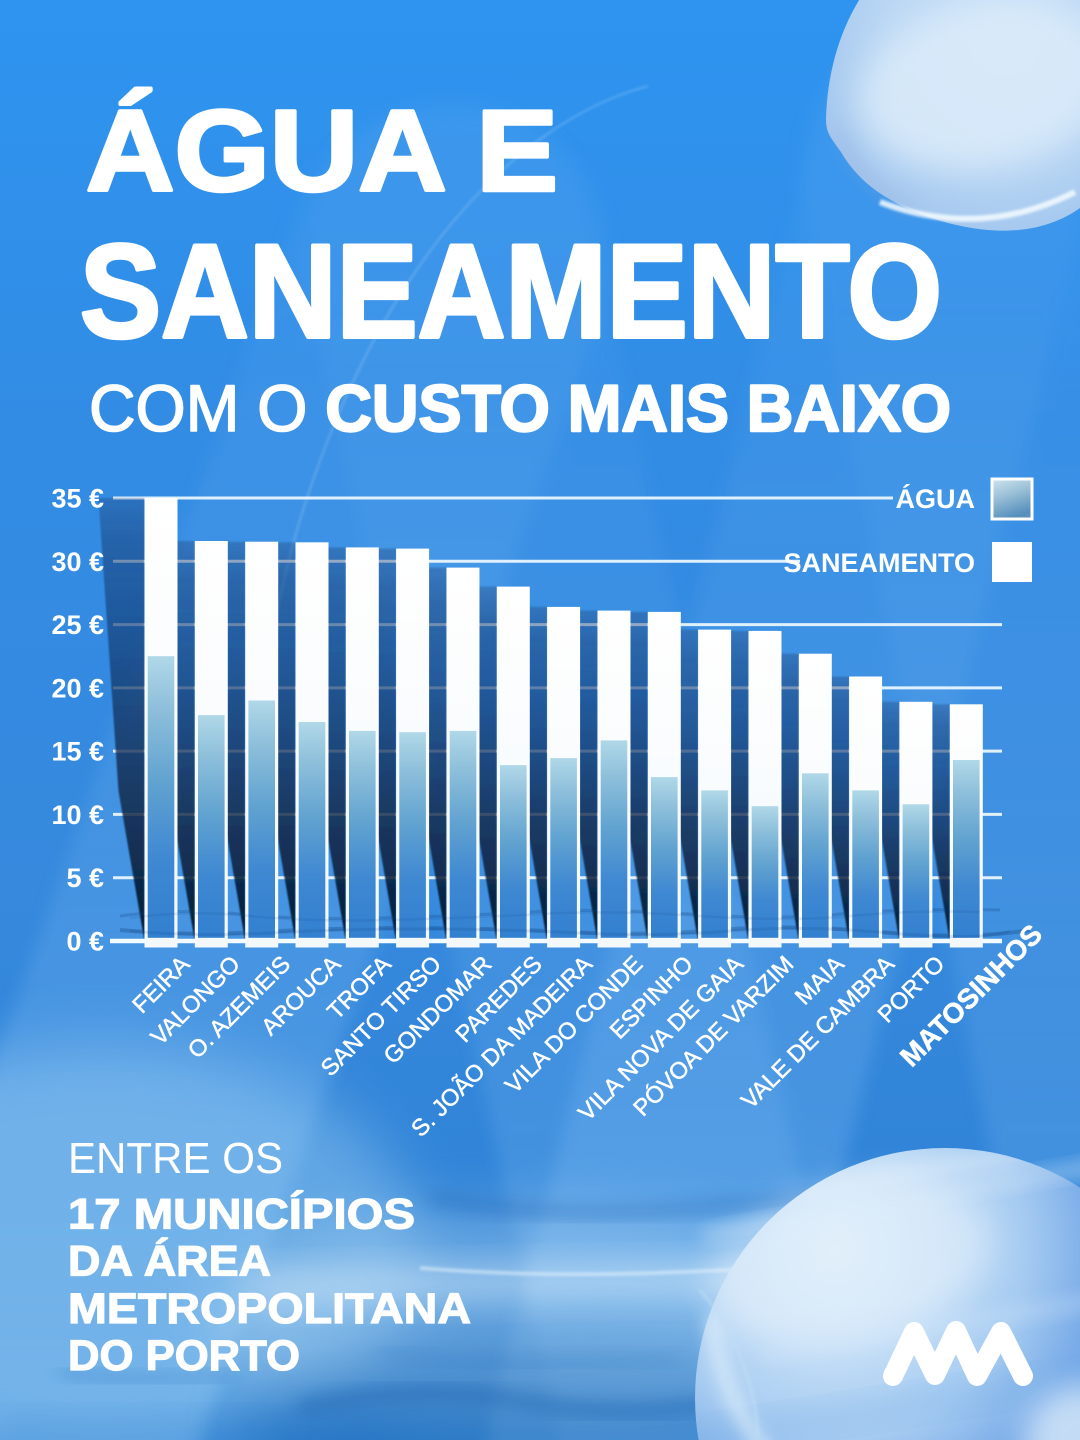 The image size is (1080, 1440). Describe the element at coordinates (77, 625) in the screenshot. I see `svg-text: 25 €` at that location.